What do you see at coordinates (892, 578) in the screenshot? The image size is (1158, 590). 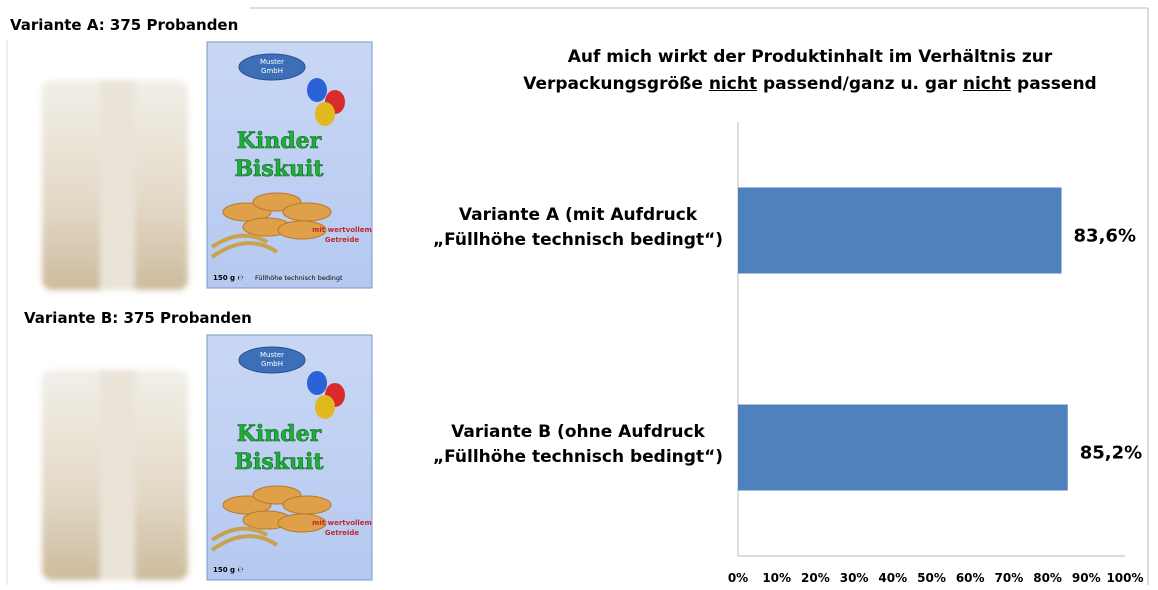 I see `x-tick-label: 40%` at bounding box center [892, 578].